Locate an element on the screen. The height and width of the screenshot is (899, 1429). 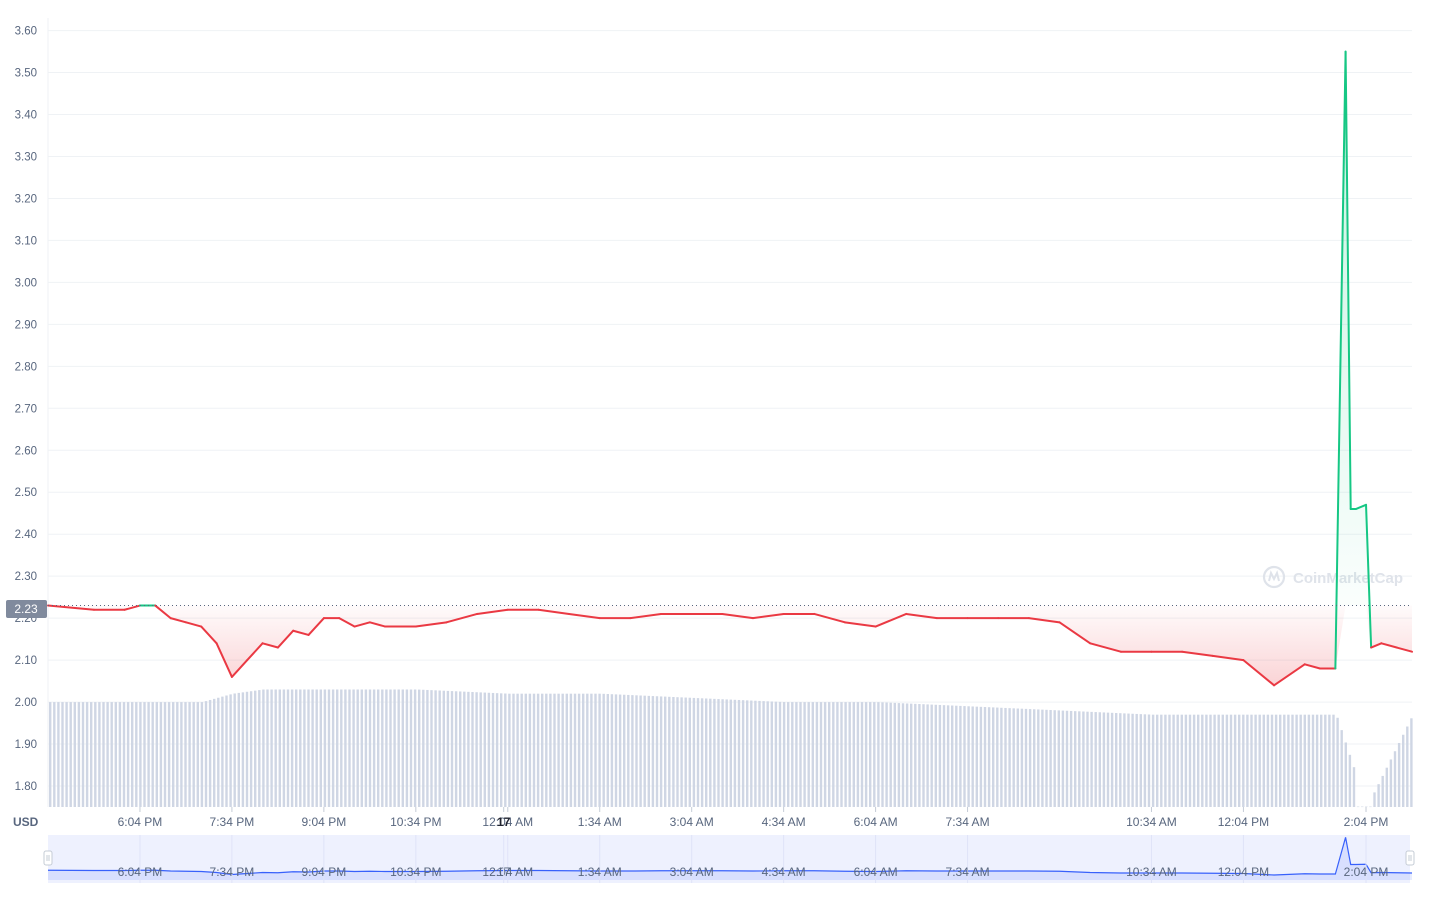
current-price-tag: 2.23 is located at coordinates (26, 609).